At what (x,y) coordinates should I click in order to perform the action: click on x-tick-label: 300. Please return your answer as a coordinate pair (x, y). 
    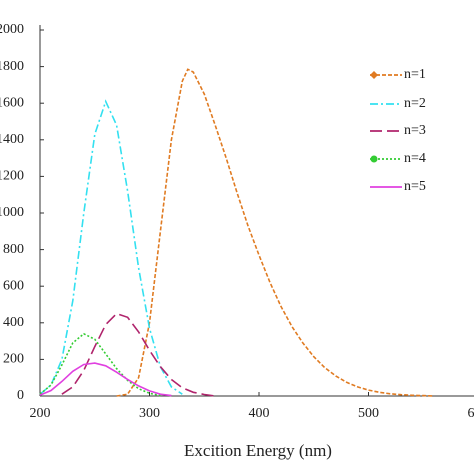
    Looking at the image, I should click on (149, 413).